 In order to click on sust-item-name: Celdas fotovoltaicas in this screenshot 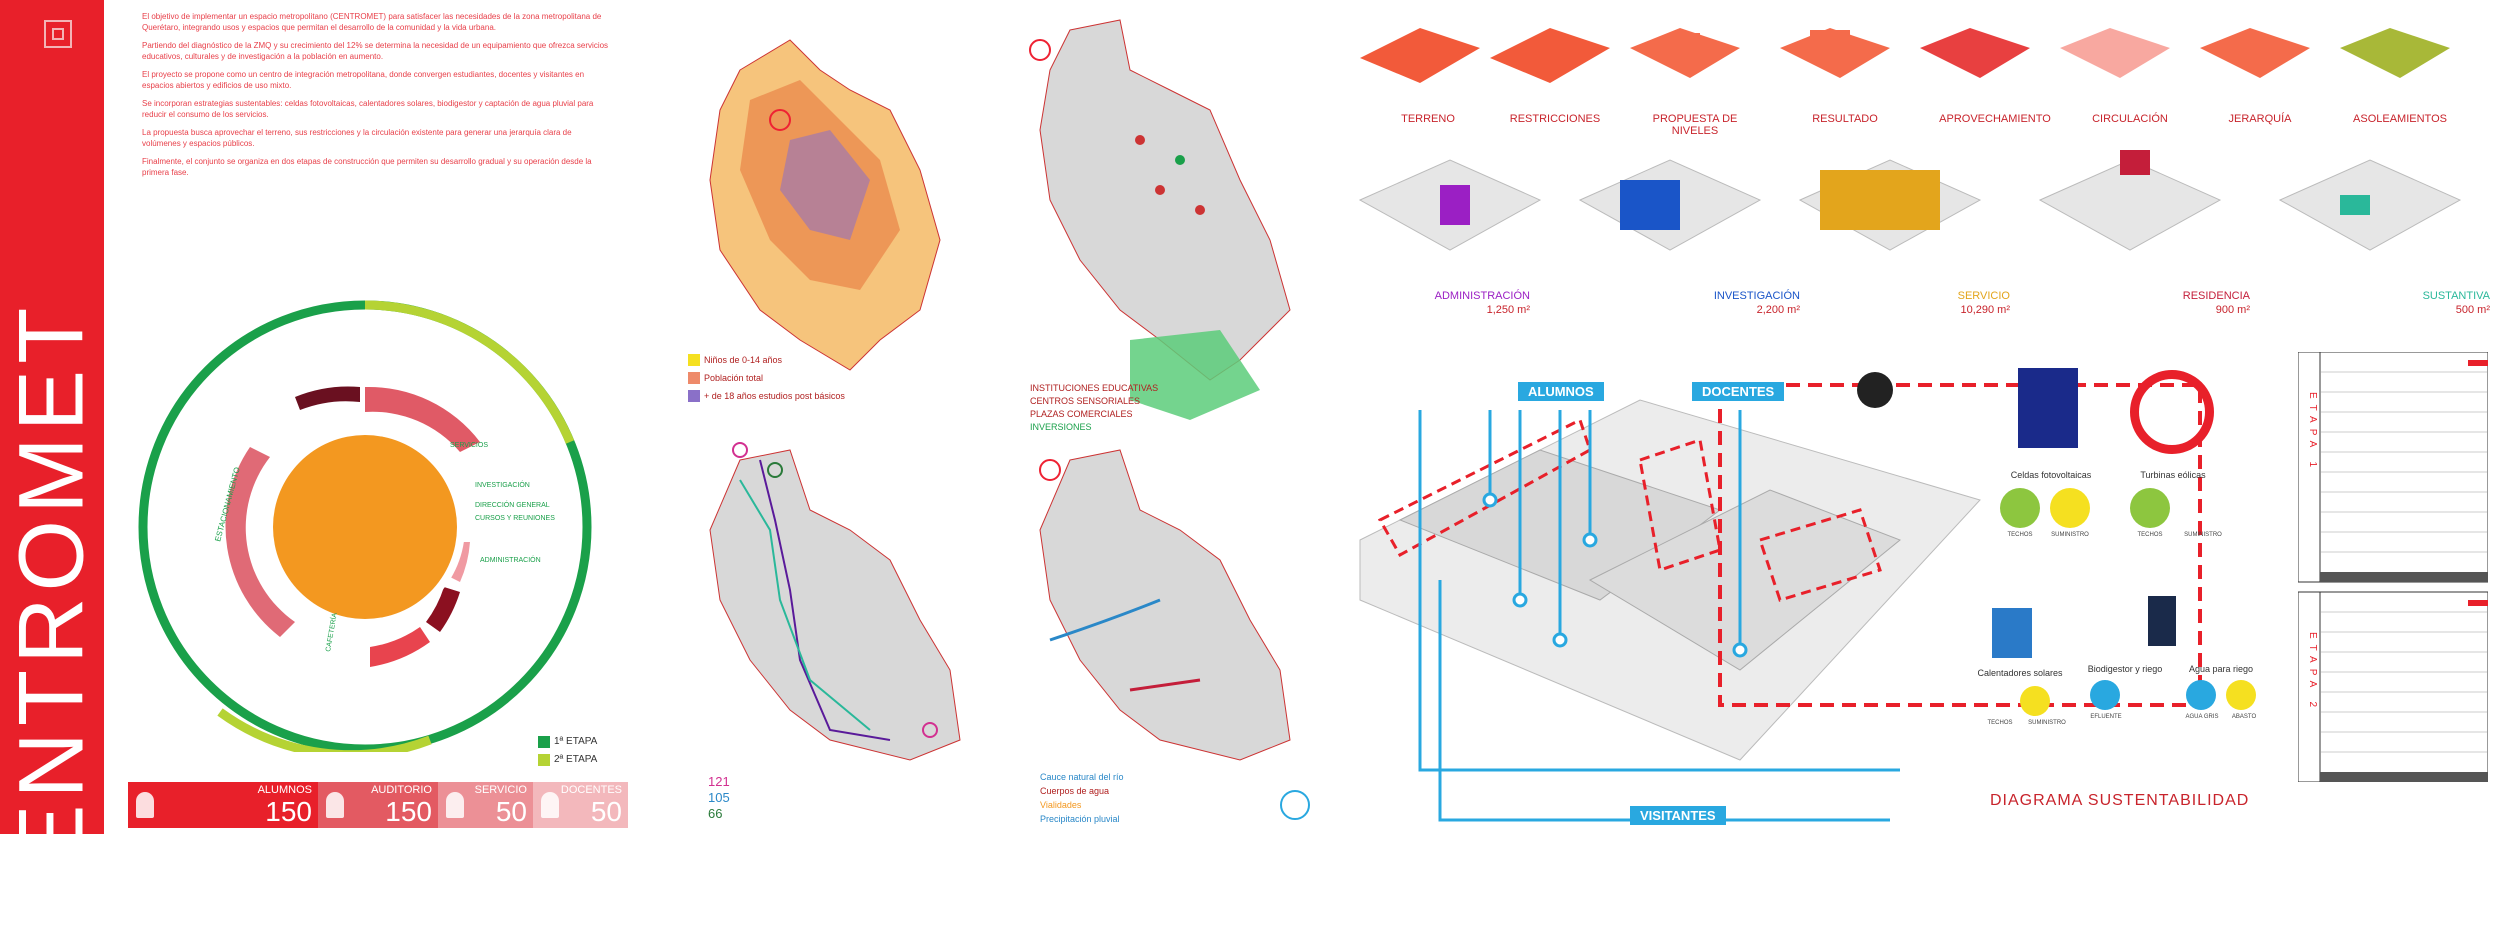, I will do `click(2051, 475)`.